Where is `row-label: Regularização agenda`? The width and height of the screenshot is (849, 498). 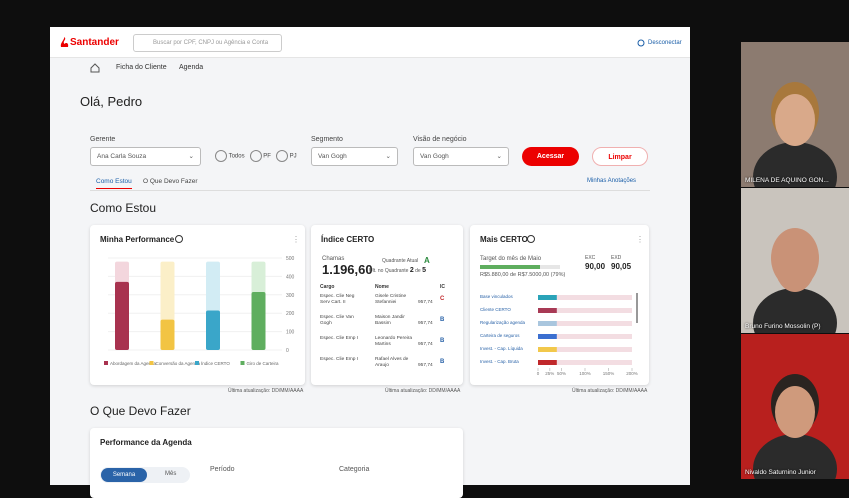
row-label: Regularização agenda is located at coordinates (503, 322).